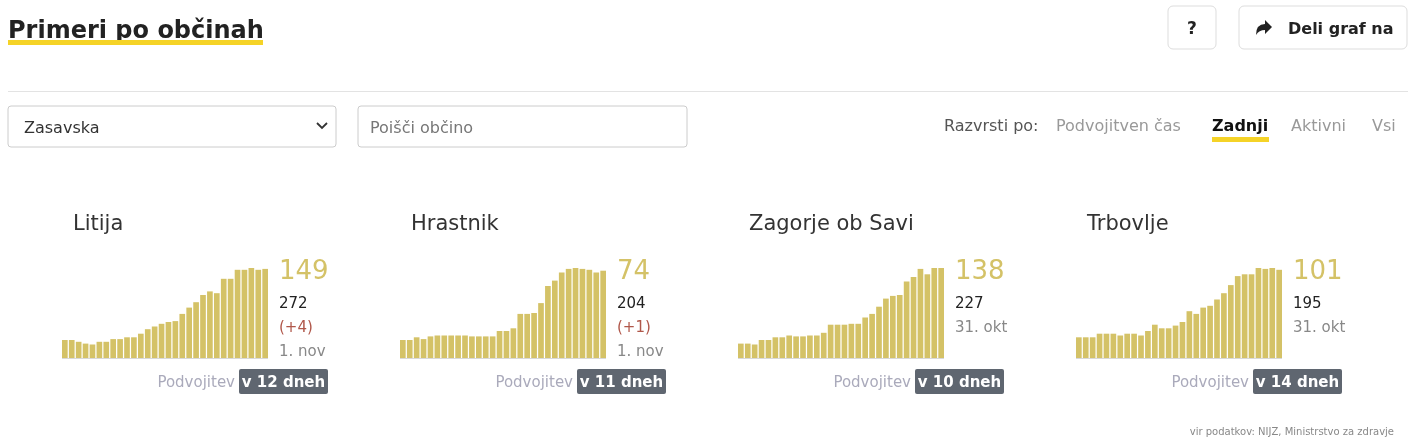 This screenshot has width=1416, height=445. I want to click on text: Razvrsti po:, so click(991, 125).